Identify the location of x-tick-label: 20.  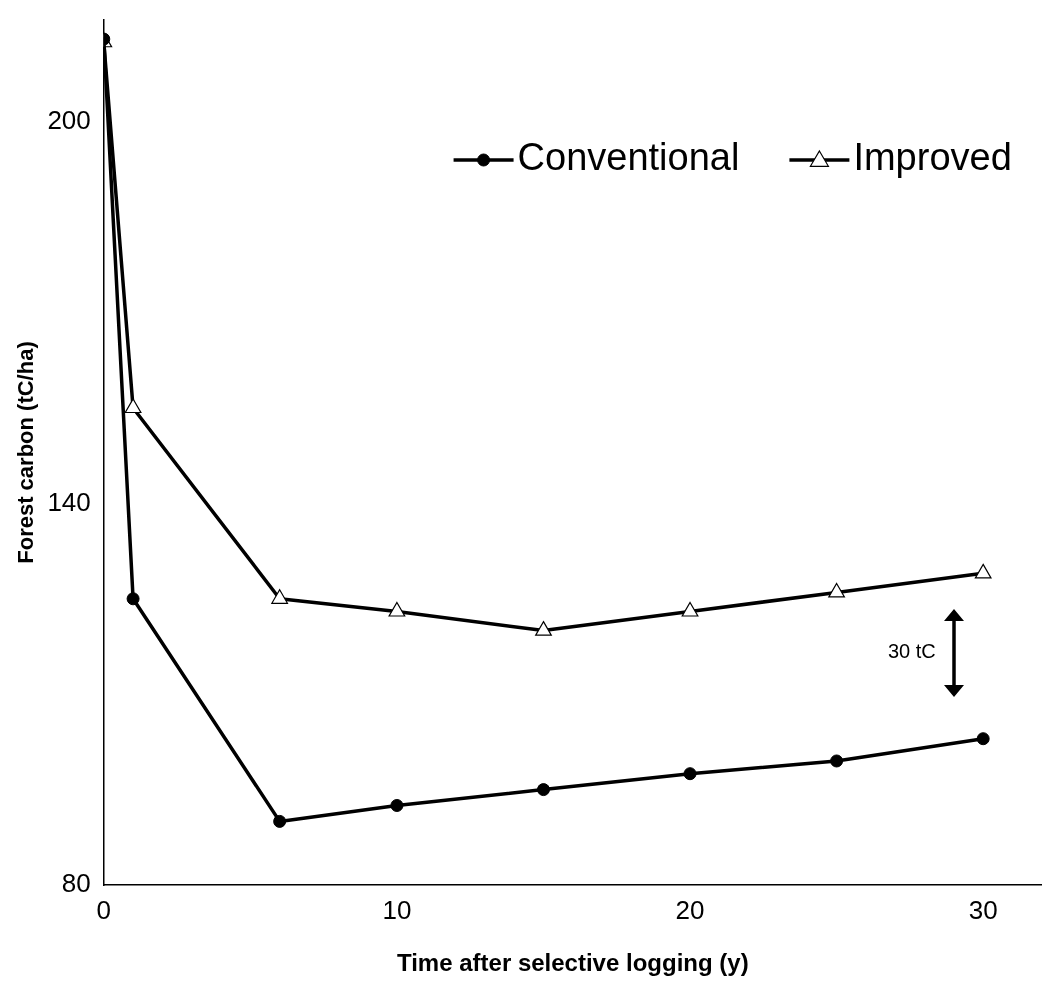
(690, 909).